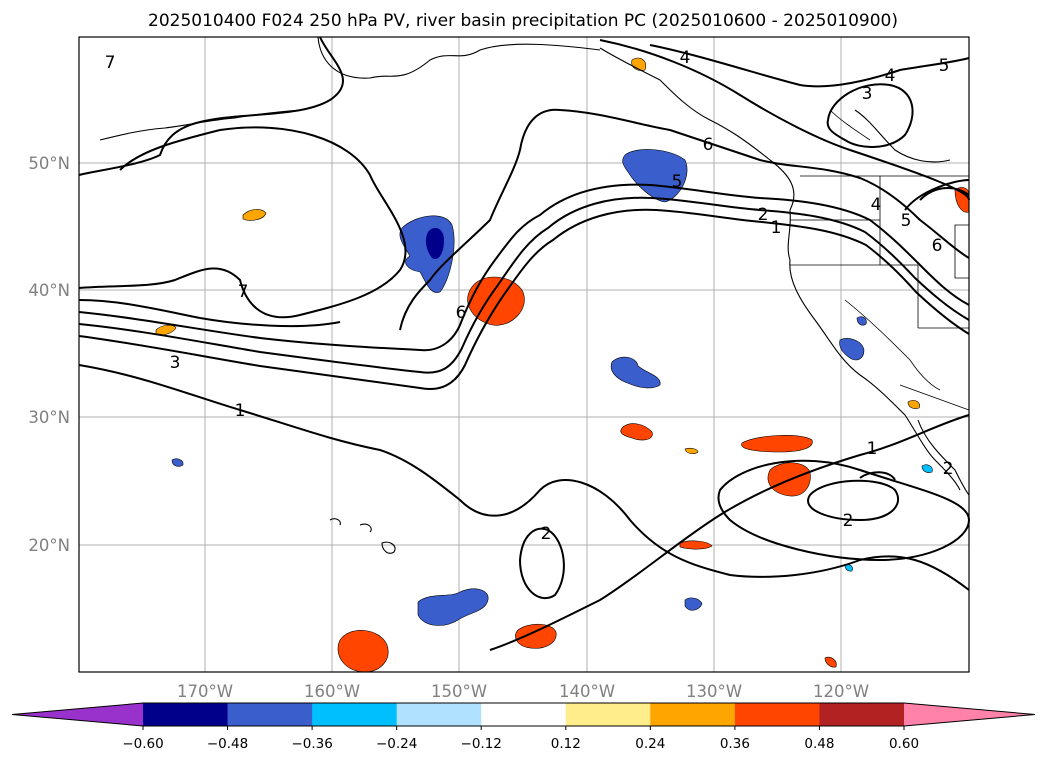  What do you see at coordinates (841, 691) in the screenshot?
I see `lon-label: 120°W` at bounding box center [841, 691].